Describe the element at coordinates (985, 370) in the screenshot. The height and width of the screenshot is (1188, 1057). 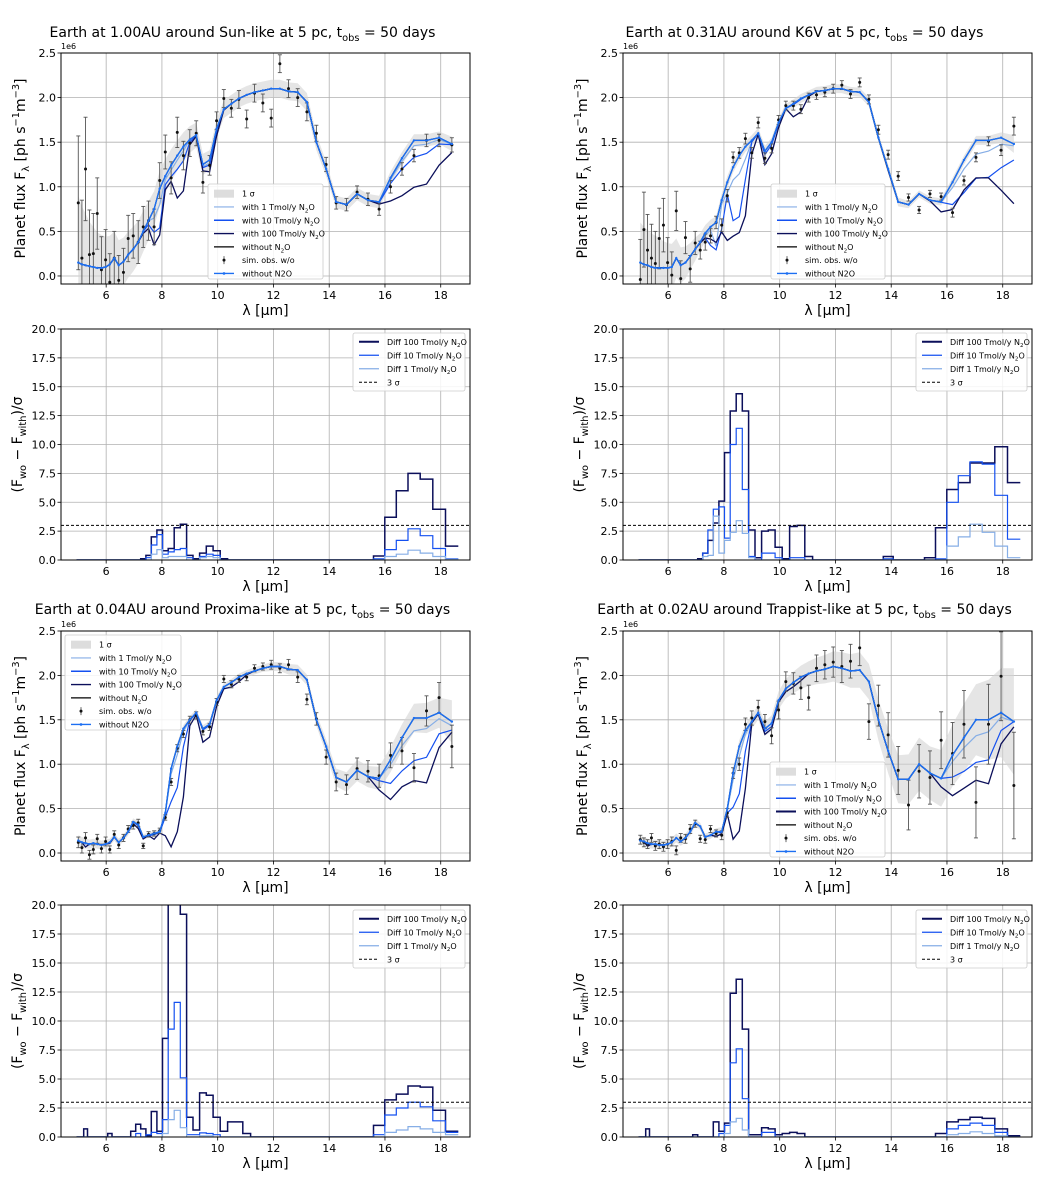
I see `legend-label: Diff 1 Tmol/y N2O` at that location.